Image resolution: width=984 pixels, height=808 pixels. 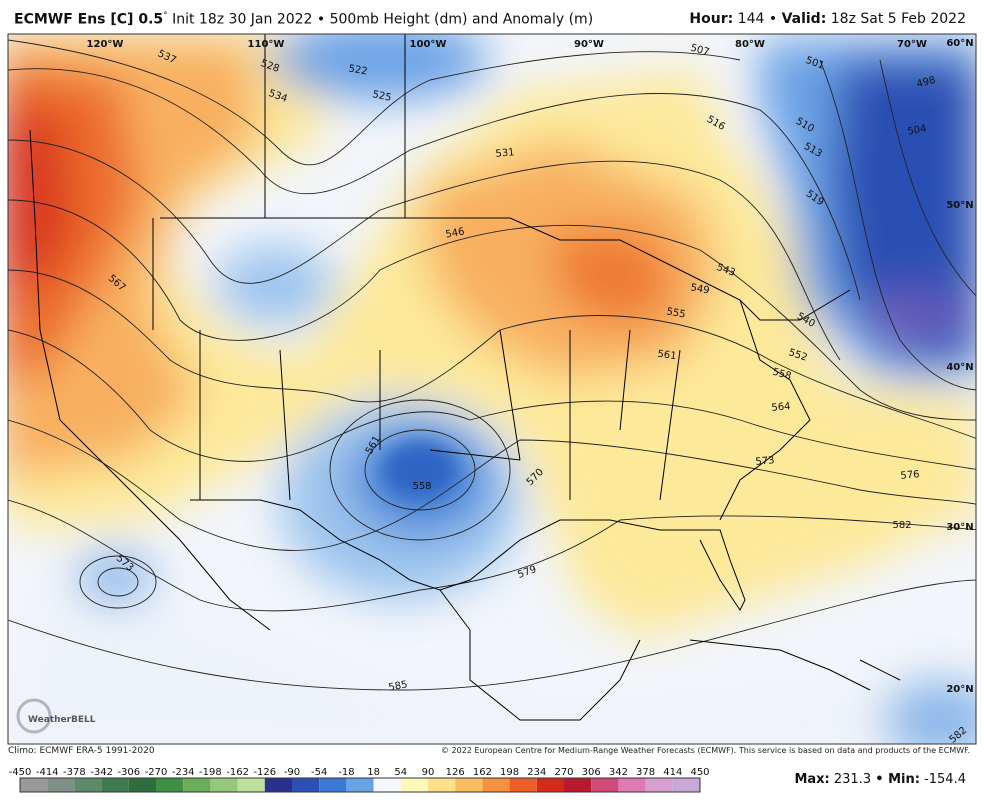 What do you see at coordinates (455, 233) in the screenshot?
I see `contour-label: 546` at bounding box center [455, 233].